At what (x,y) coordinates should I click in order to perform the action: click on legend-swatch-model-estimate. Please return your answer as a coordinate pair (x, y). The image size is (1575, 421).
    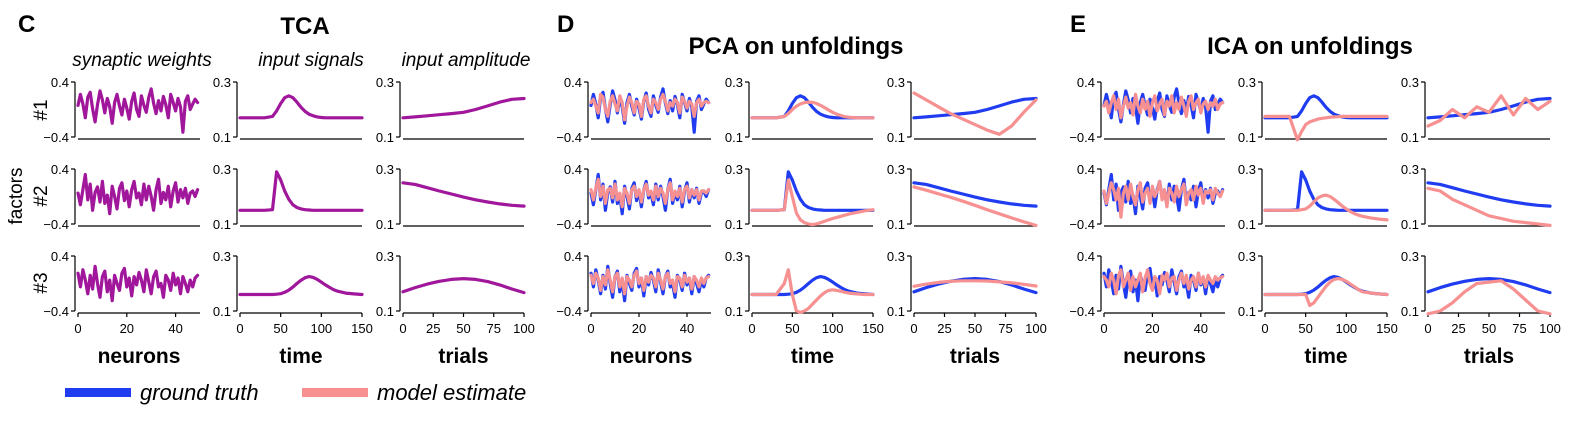
    Looking at the image, I should click on (335, 392).